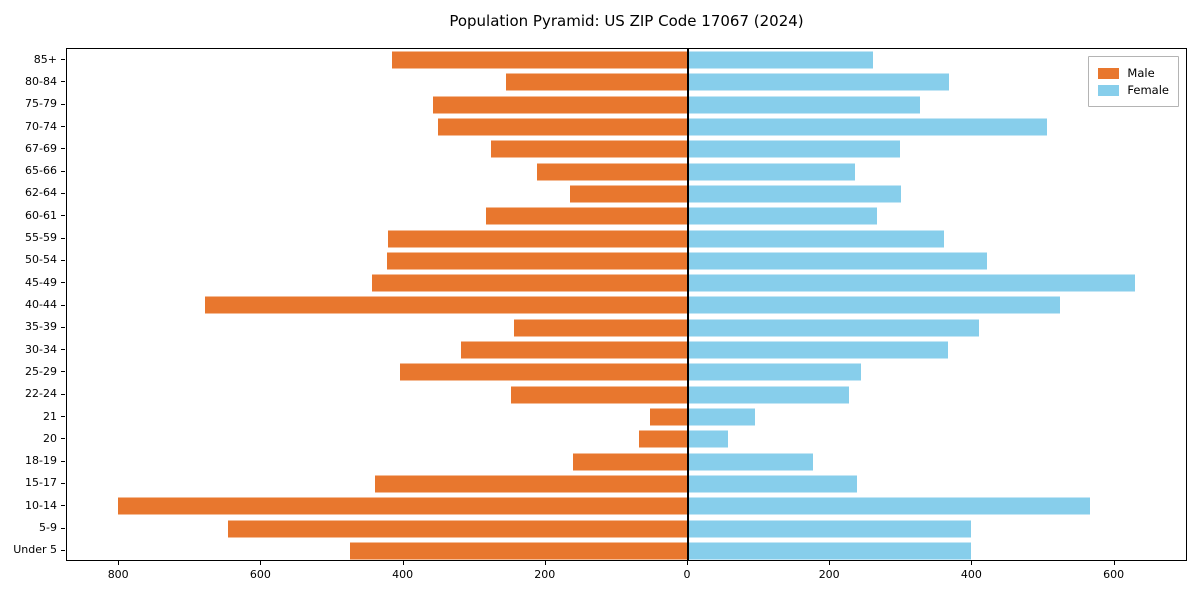 This screenshot has height=600, width=1200. I want to click on y-axis-tick-label: 25-29, so click(41, 371).